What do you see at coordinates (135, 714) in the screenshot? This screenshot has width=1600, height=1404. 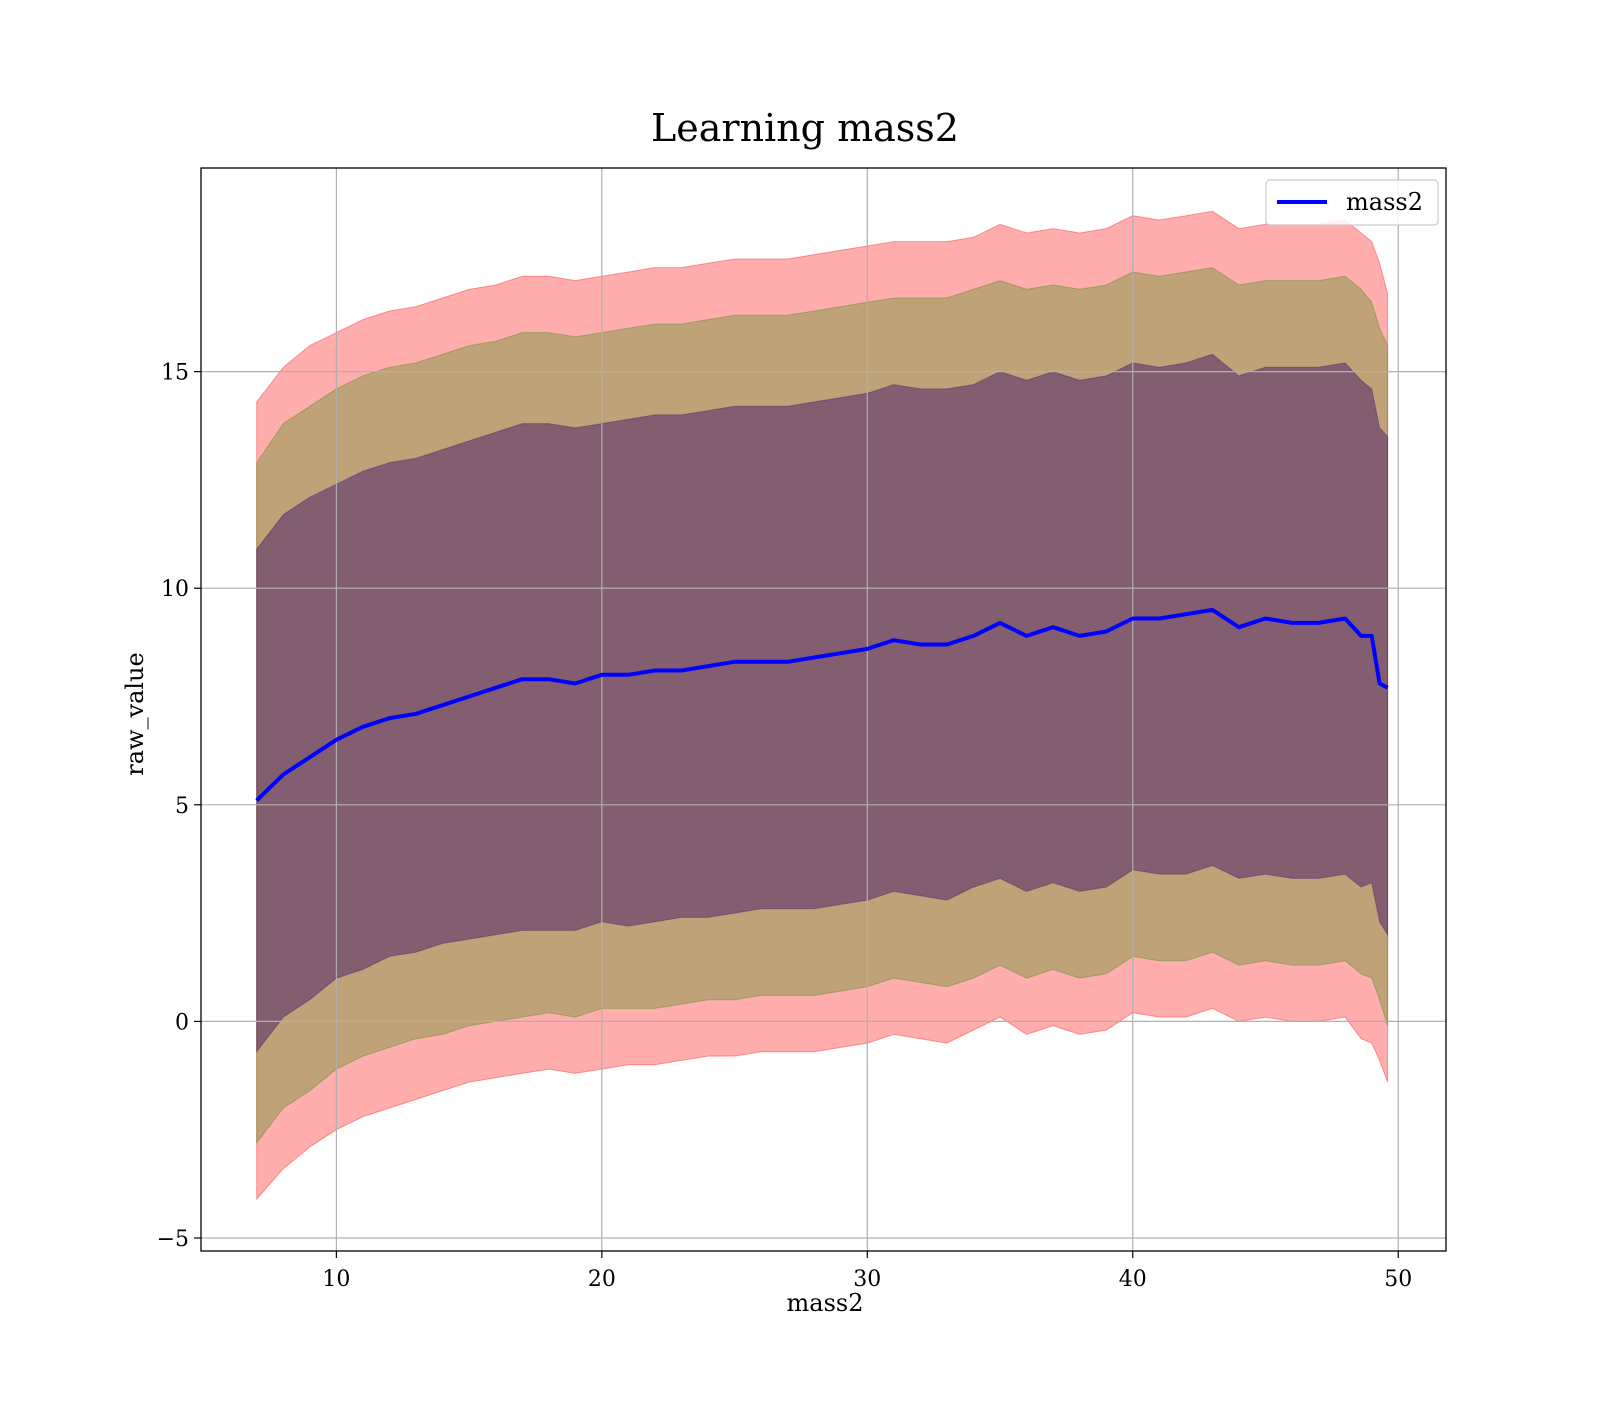 I see `y-axis-label: raw_value` at bounding box center [135, 714].